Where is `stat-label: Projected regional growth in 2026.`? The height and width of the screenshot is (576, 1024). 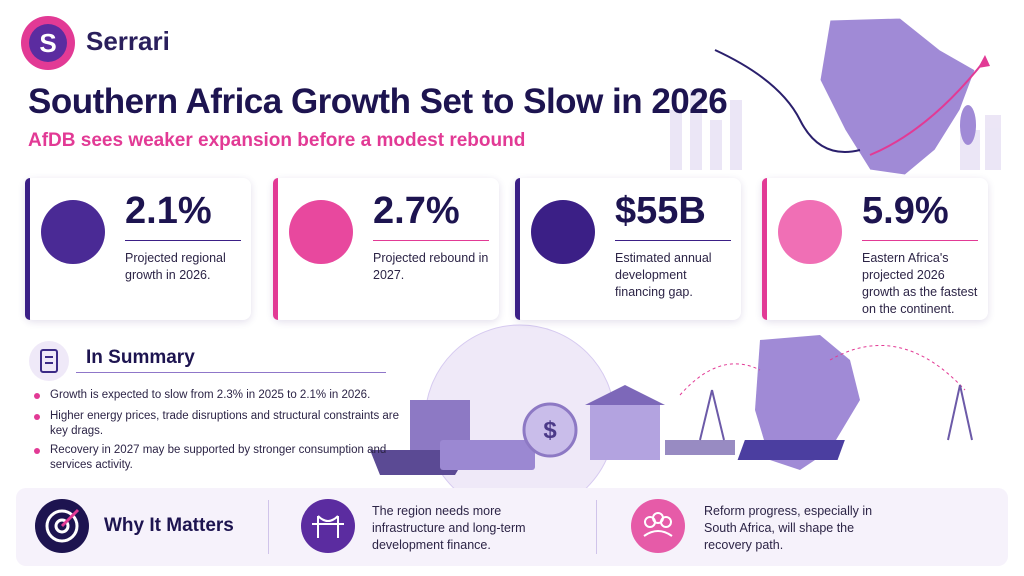 stat-label: Projected regional growth in 2026. is located at coordinates (175, 266).